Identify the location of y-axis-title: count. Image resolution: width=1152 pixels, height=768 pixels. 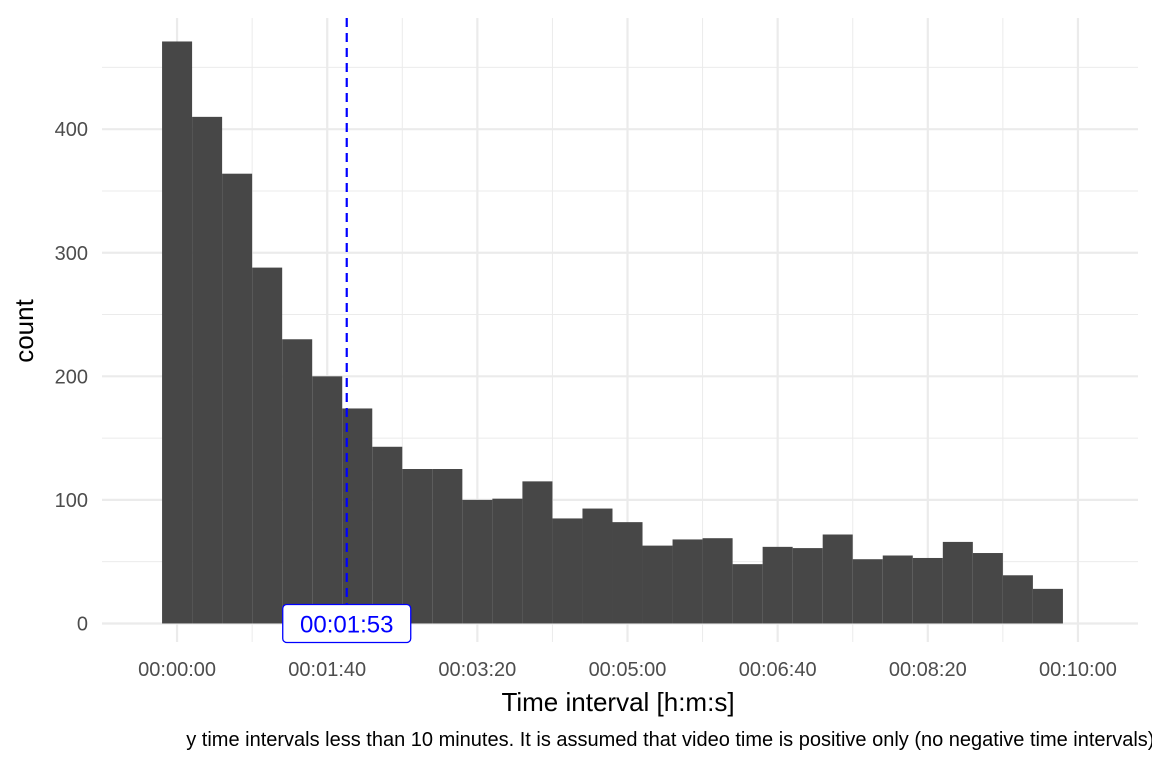
(24, 330).